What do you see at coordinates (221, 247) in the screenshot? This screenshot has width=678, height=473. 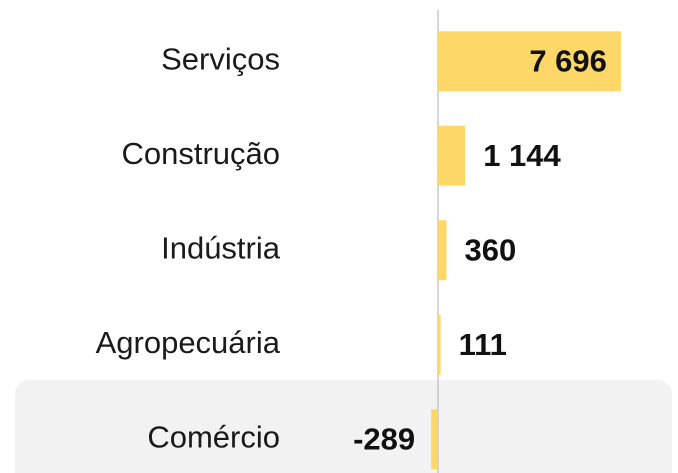 I see `category-label: Indústria` at bounding box center [221, 247].